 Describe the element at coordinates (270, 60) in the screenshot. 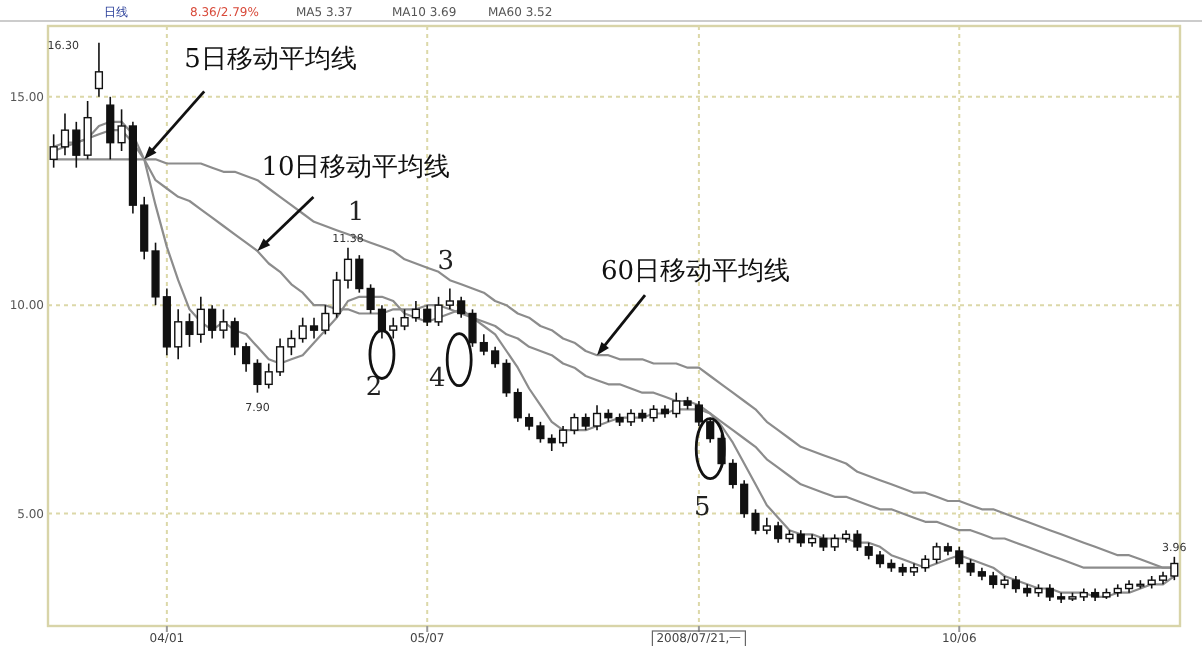

I see `annotation: 5日移动平均线` at that location.